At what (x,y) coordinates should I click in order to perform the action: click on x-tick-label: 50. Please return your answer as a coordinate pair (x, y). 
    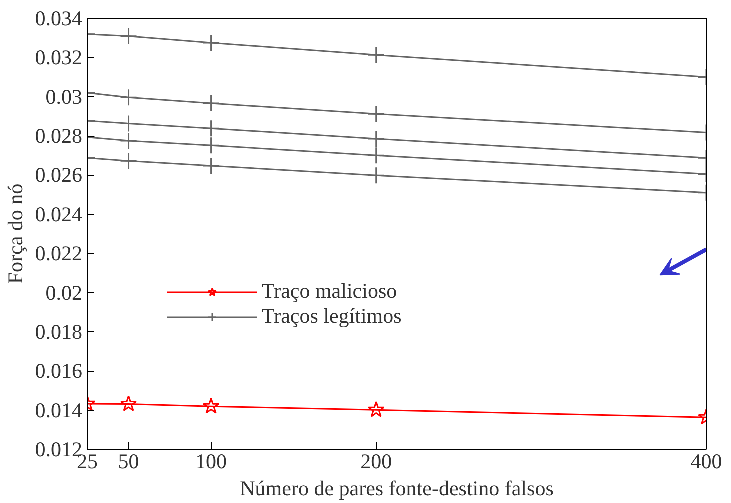
    Looking at the image, I should click on (129, 462).